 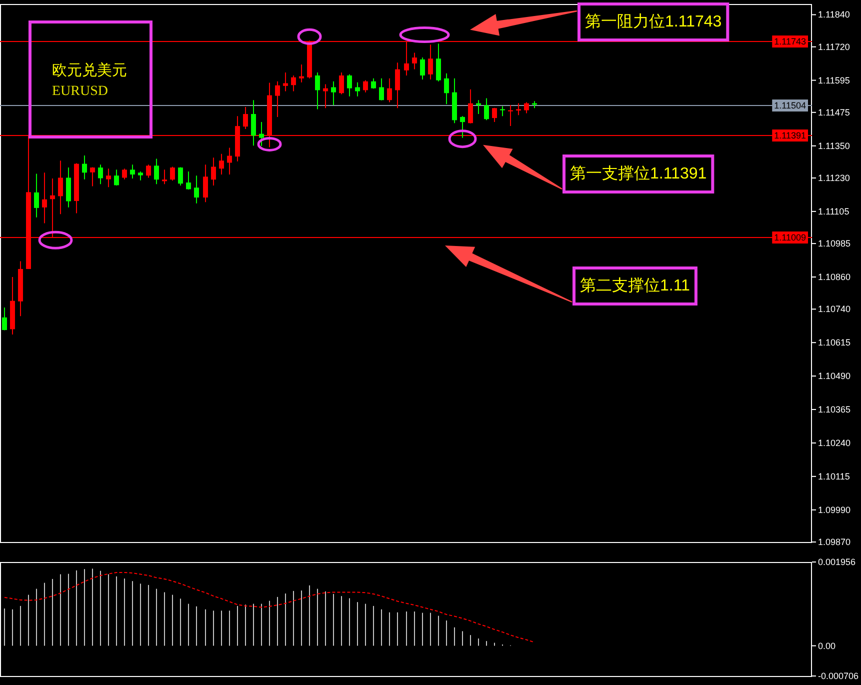 I want to click on y-tick-label: 1.11720, so click(x=834, y=47).